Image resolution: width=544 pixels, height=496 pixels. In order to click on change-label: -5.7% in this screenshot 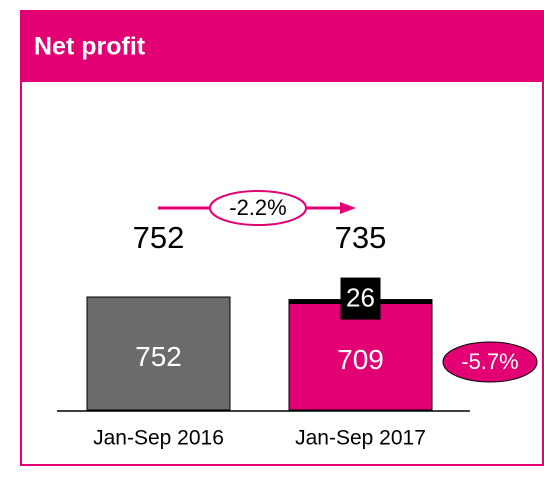, I will do `click(489, 361)`.